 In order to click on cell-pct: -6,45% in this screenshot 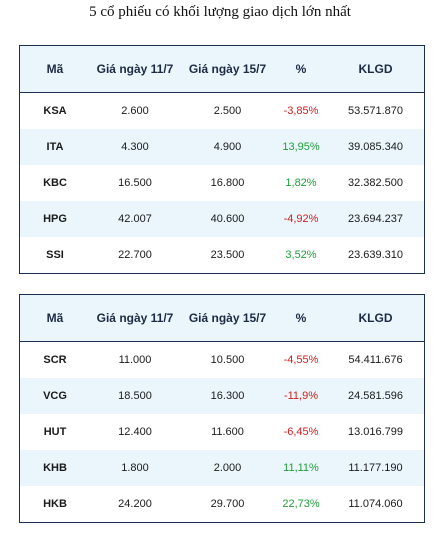, I will do `click(301, 432)`.